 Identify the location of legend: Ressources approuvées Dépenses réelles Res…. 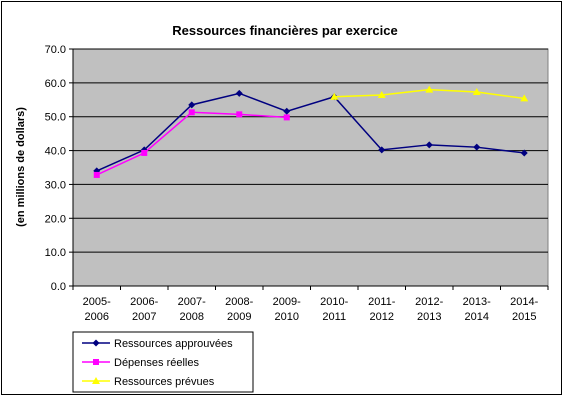
(163, 362).